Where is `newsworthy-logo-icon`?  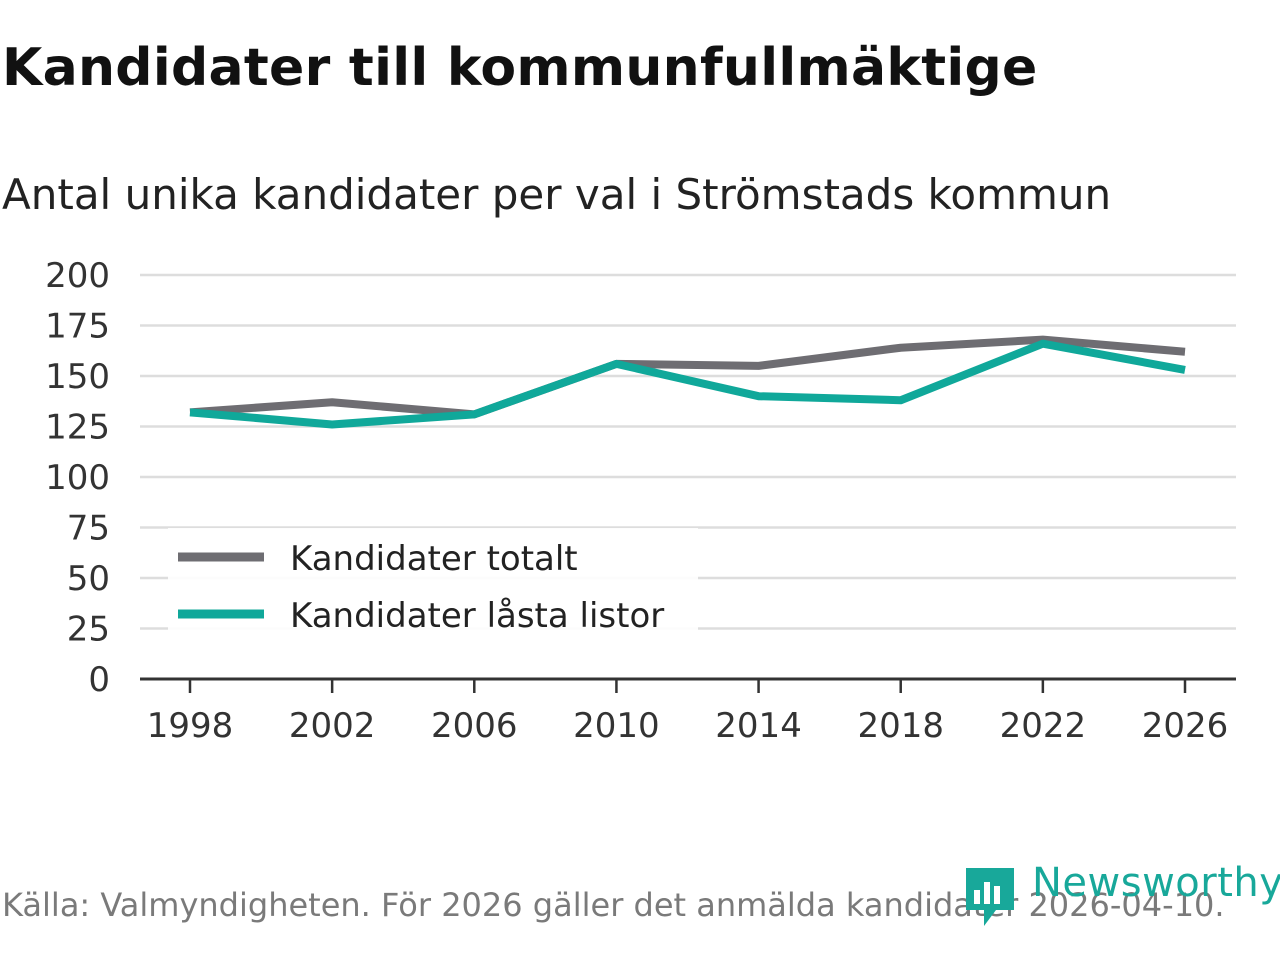 newsworthy-logo-icon is located at coordinates (990, 897).